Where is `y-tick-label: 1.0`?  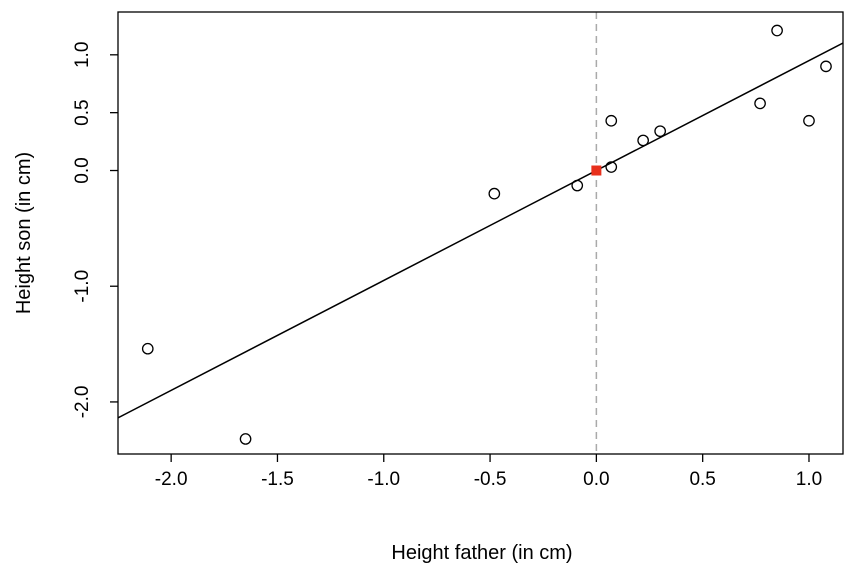 y-tick-label: 1.0 is located at coordinates (82, 55).